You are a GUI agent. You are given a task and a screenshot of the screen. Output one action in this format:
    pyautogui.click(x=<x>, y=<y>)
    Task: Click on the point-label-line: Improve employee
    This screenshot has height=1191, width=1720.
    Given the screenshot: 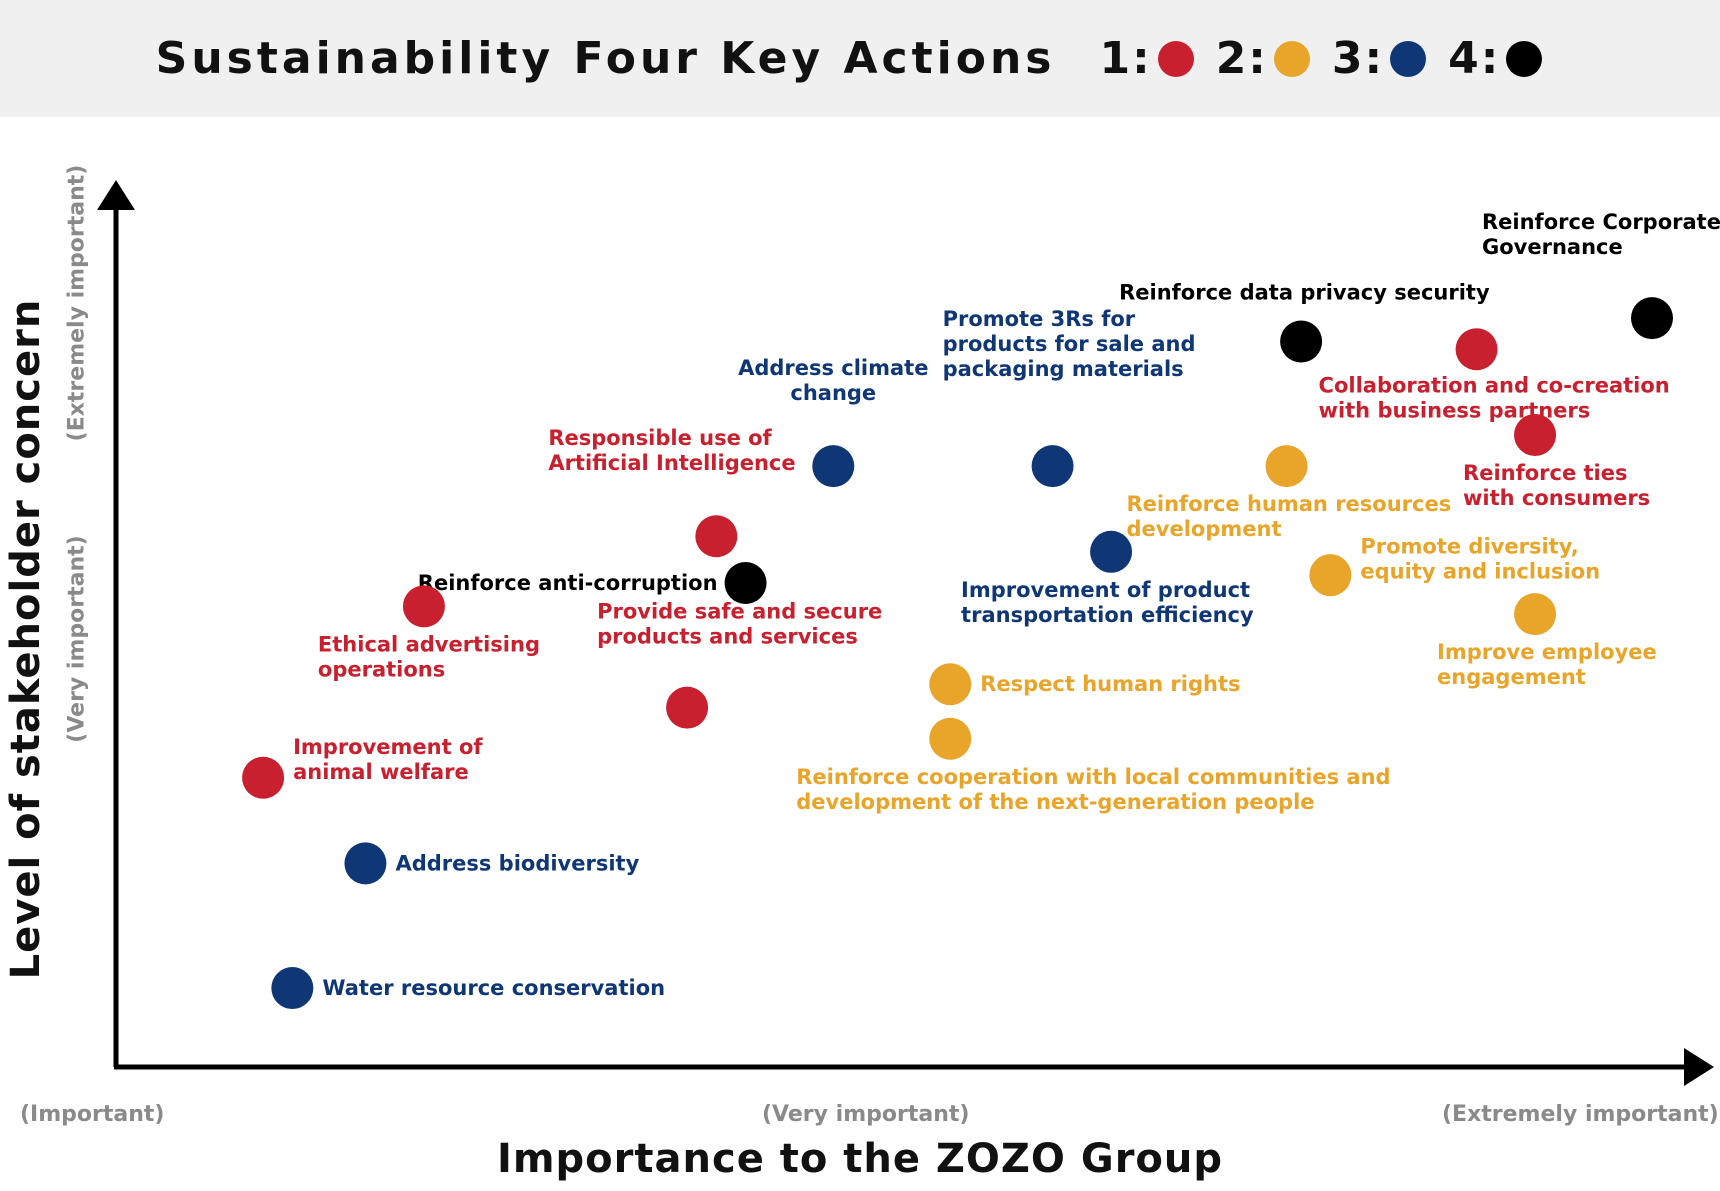 What is the action you would take?
    pyautogui.click(x=1547, y=652)
    